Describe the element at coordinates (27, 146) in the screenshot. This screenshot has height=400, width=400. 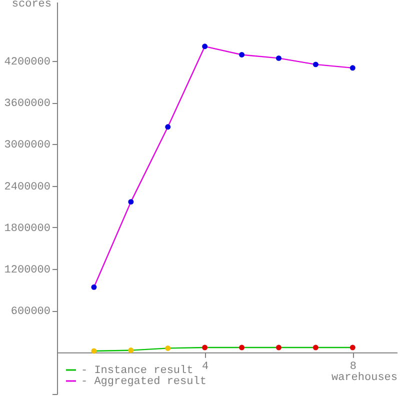
I see `y-tick-label: 3000000` at that location.